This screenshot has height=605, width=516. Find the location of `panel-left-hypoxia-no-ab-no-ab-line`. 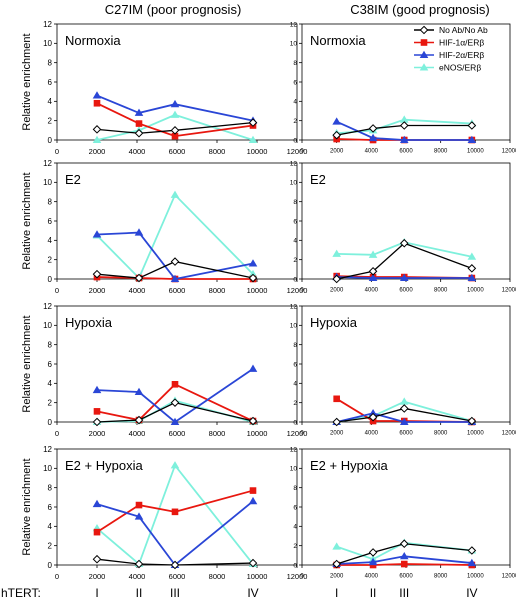

panel-left-hypoxia-no-ab-no-ab-line is located at coordinates (175, 412).